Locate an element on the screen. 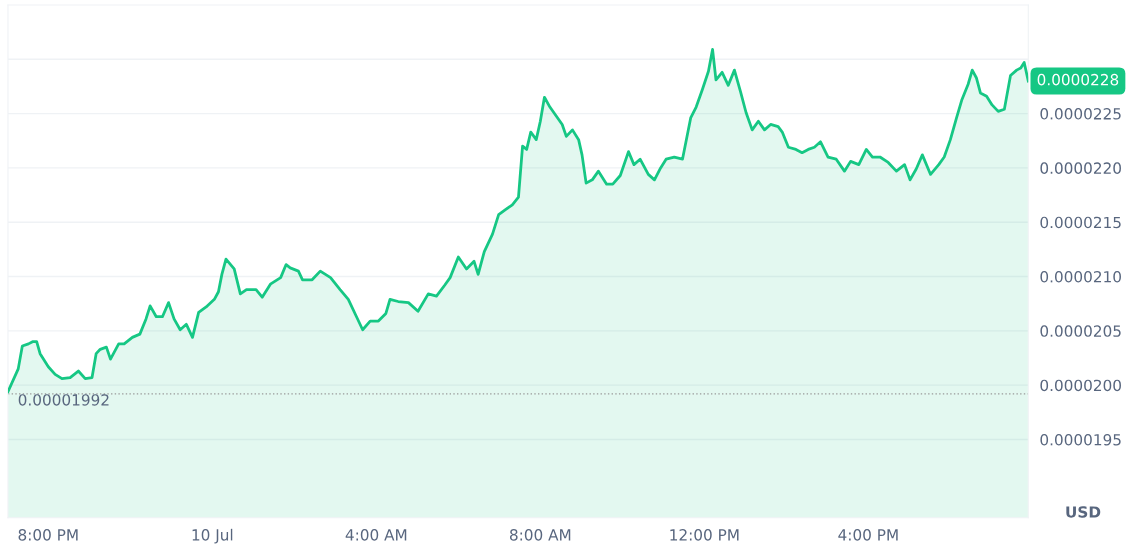 This screenshot has width=1140, height=549. y-tick-label: 0.0000215 is located at coordinates (1080, 222).